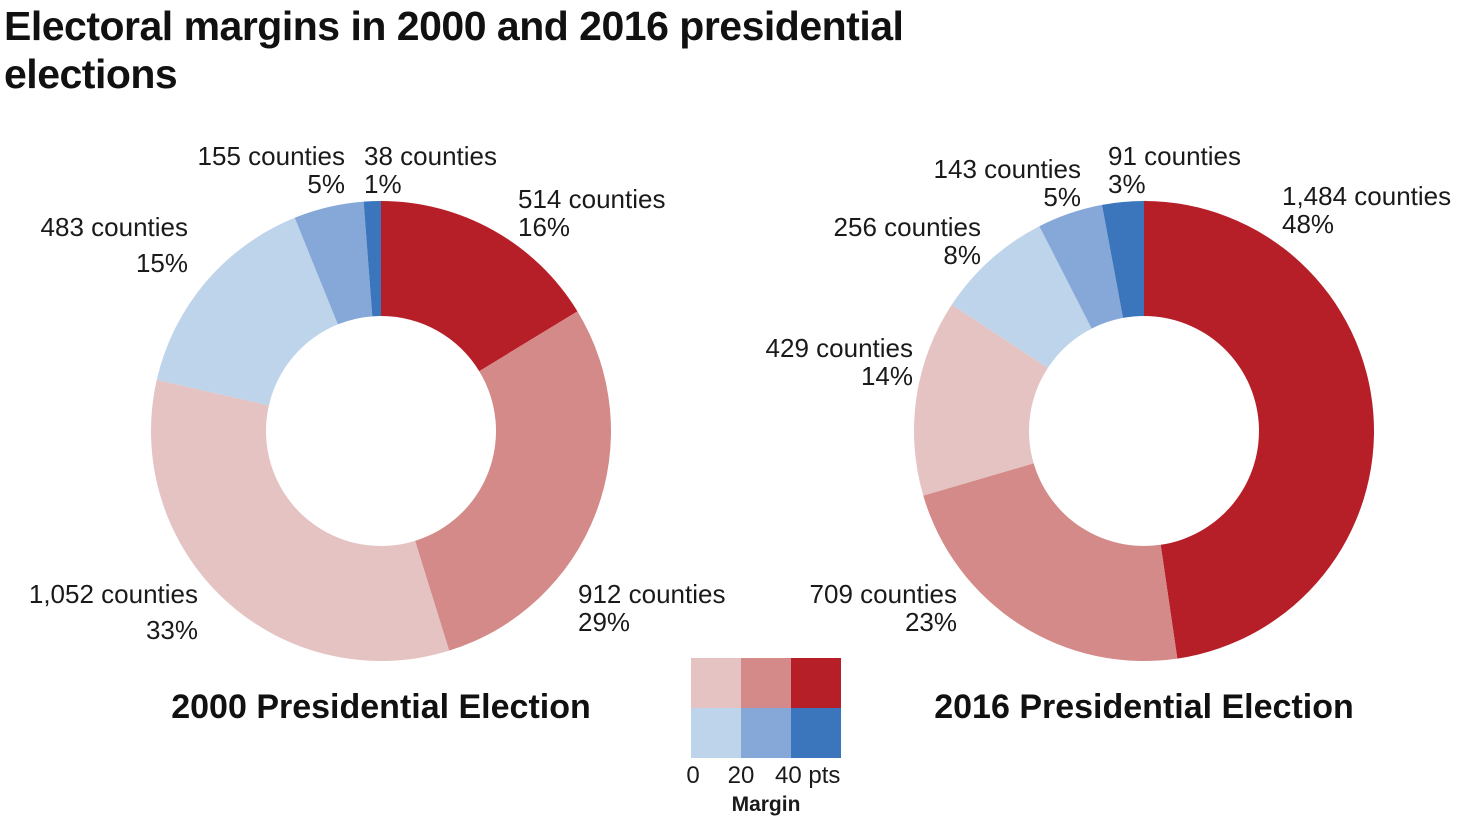 Image resolution: width=1475 pixels, height=824 pixels. Describe the element at coordinates (381, 707) in the screenshot. I see `chart-subtitle: 2000 Presidential Election` at that location.